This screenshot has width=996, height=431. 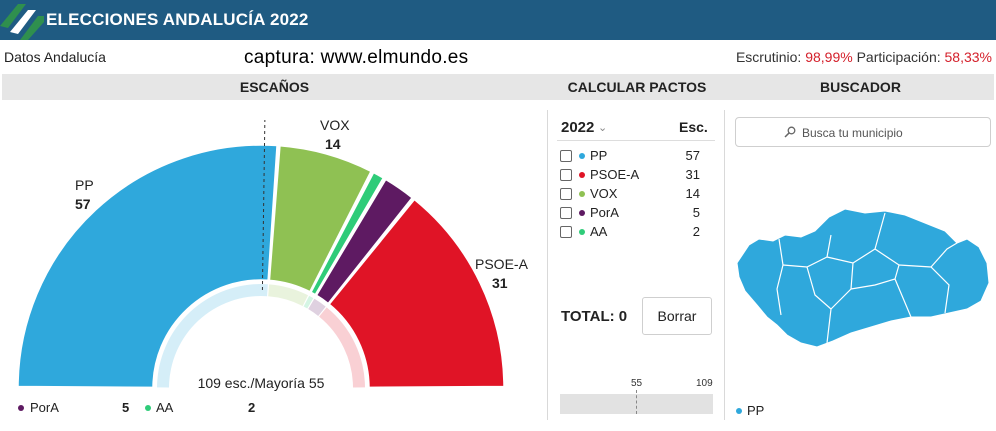 I want to click on pact-party-name: PSOE-A, so click(x=615, y=174).